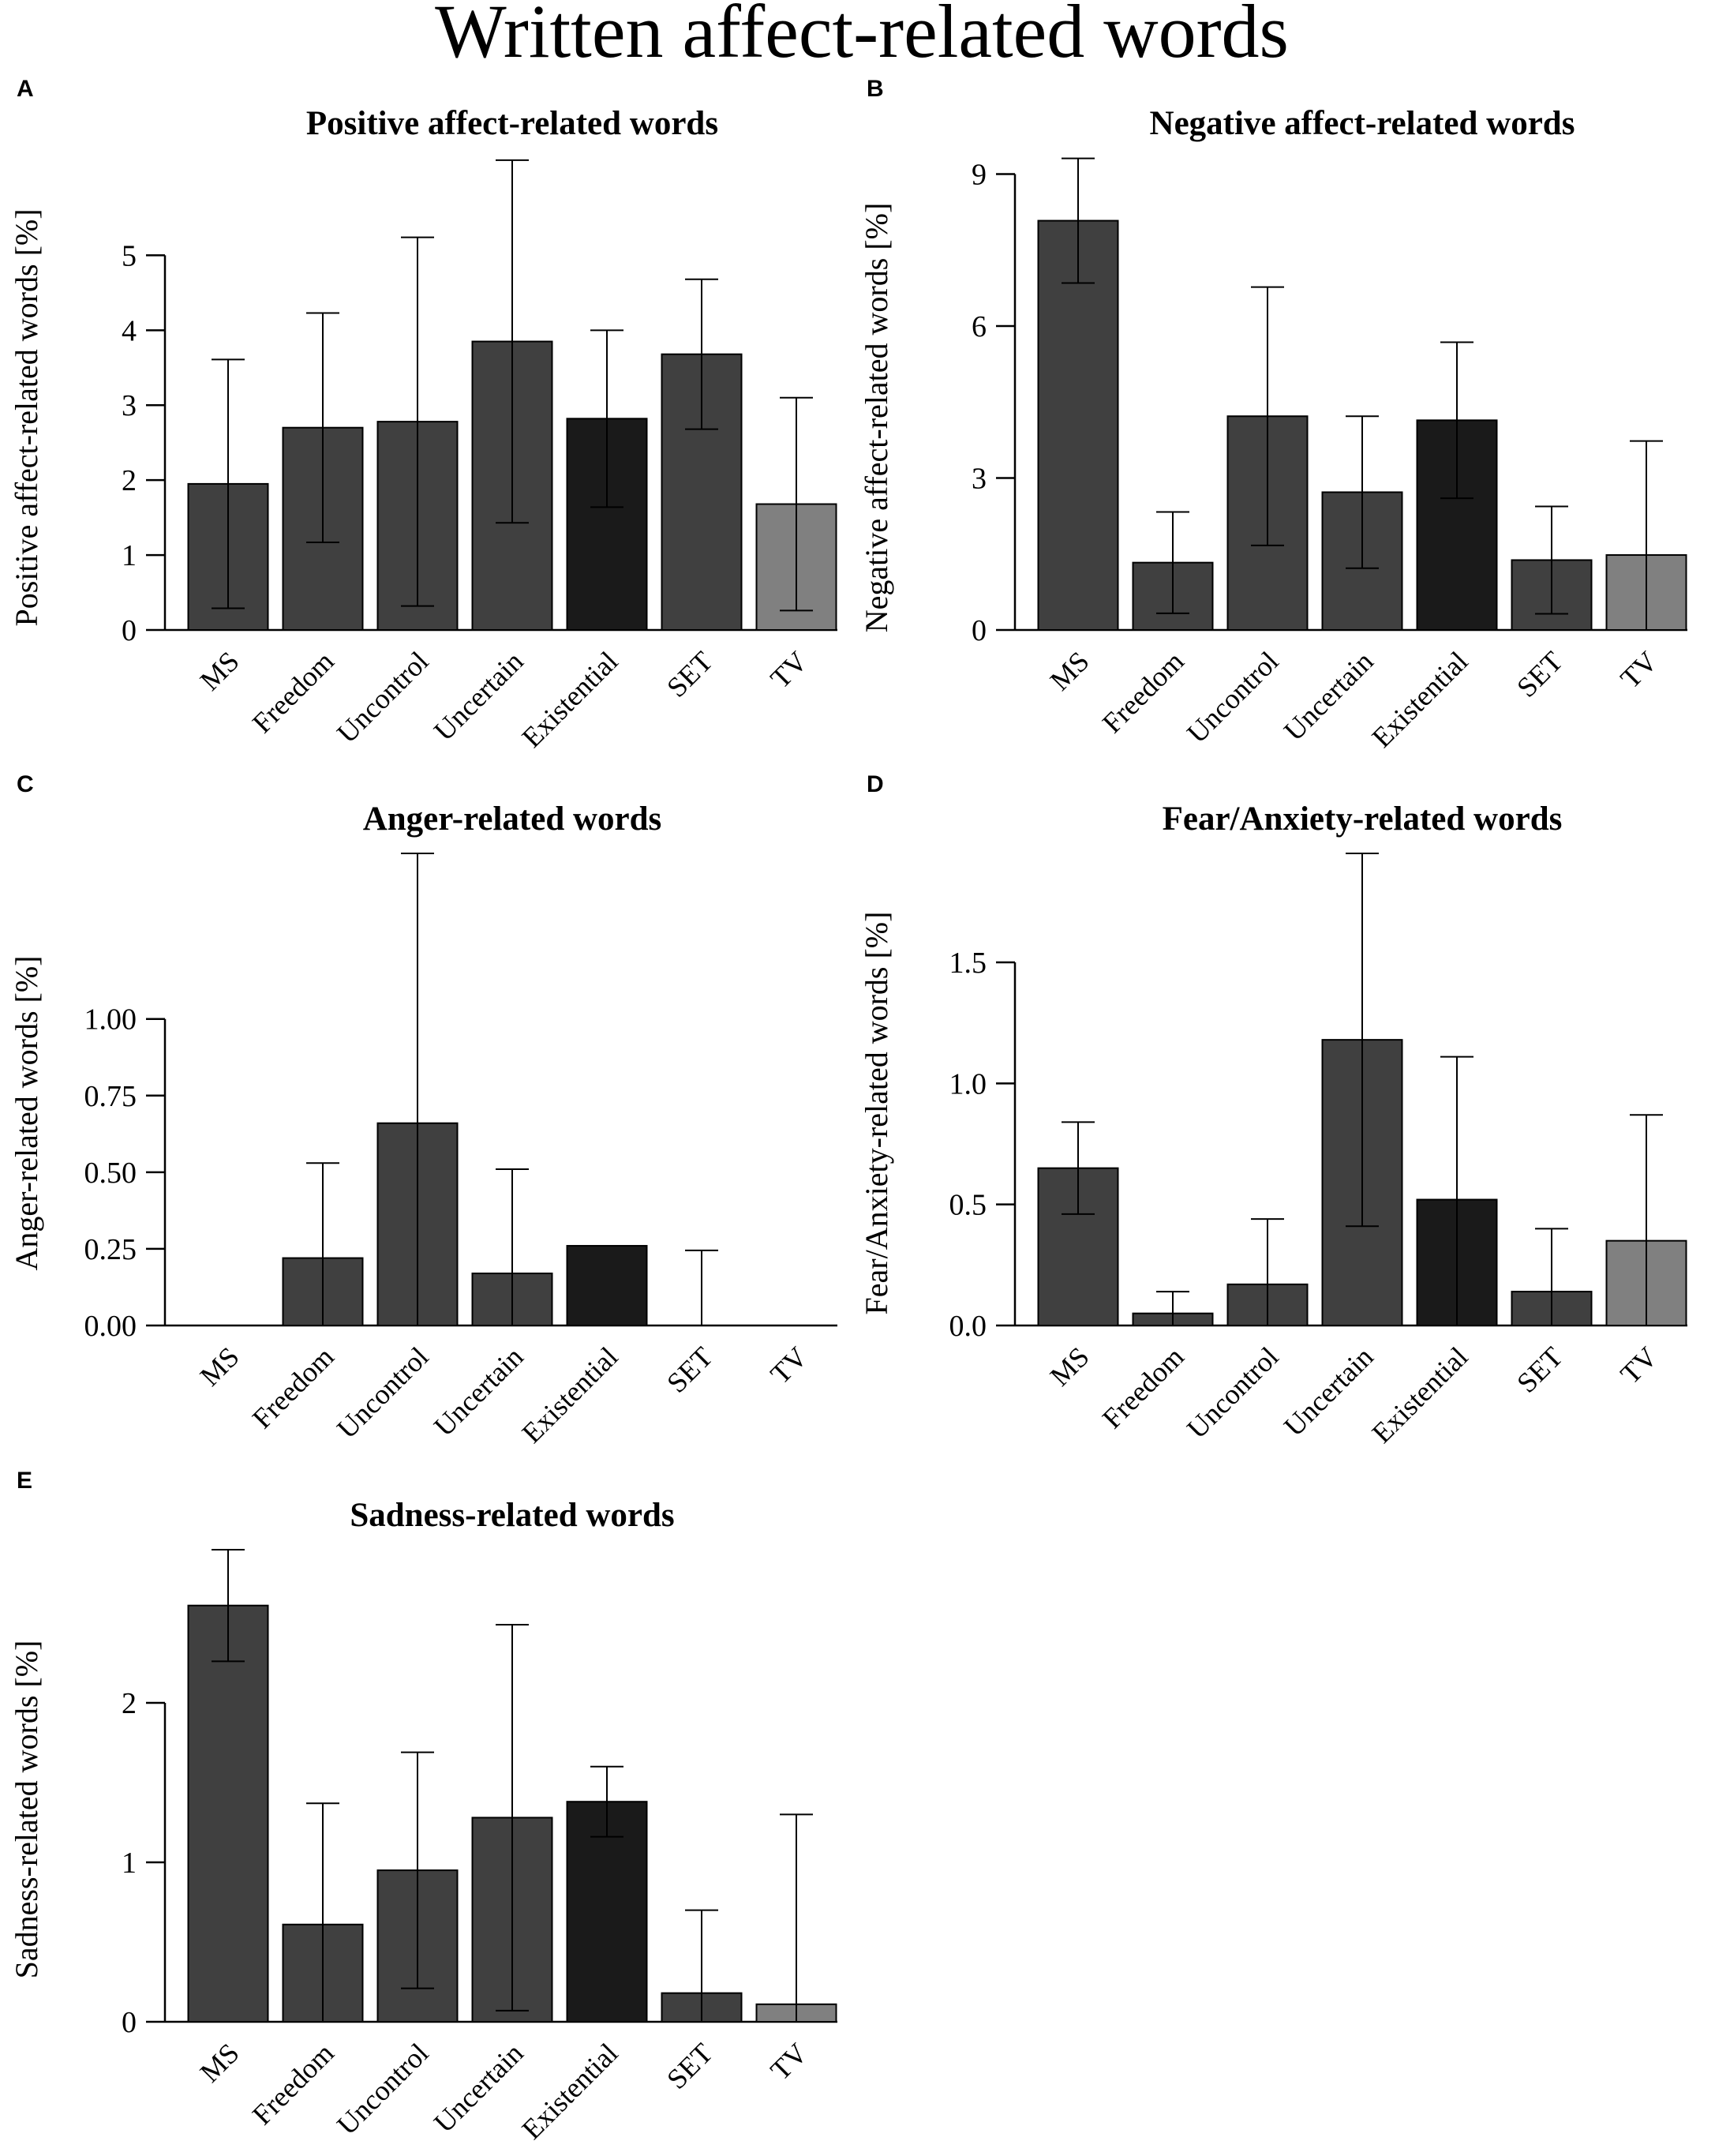 The image size is (1715, 2156). I want to click on panel-title: Sadness-related words, so click(512, 1515).